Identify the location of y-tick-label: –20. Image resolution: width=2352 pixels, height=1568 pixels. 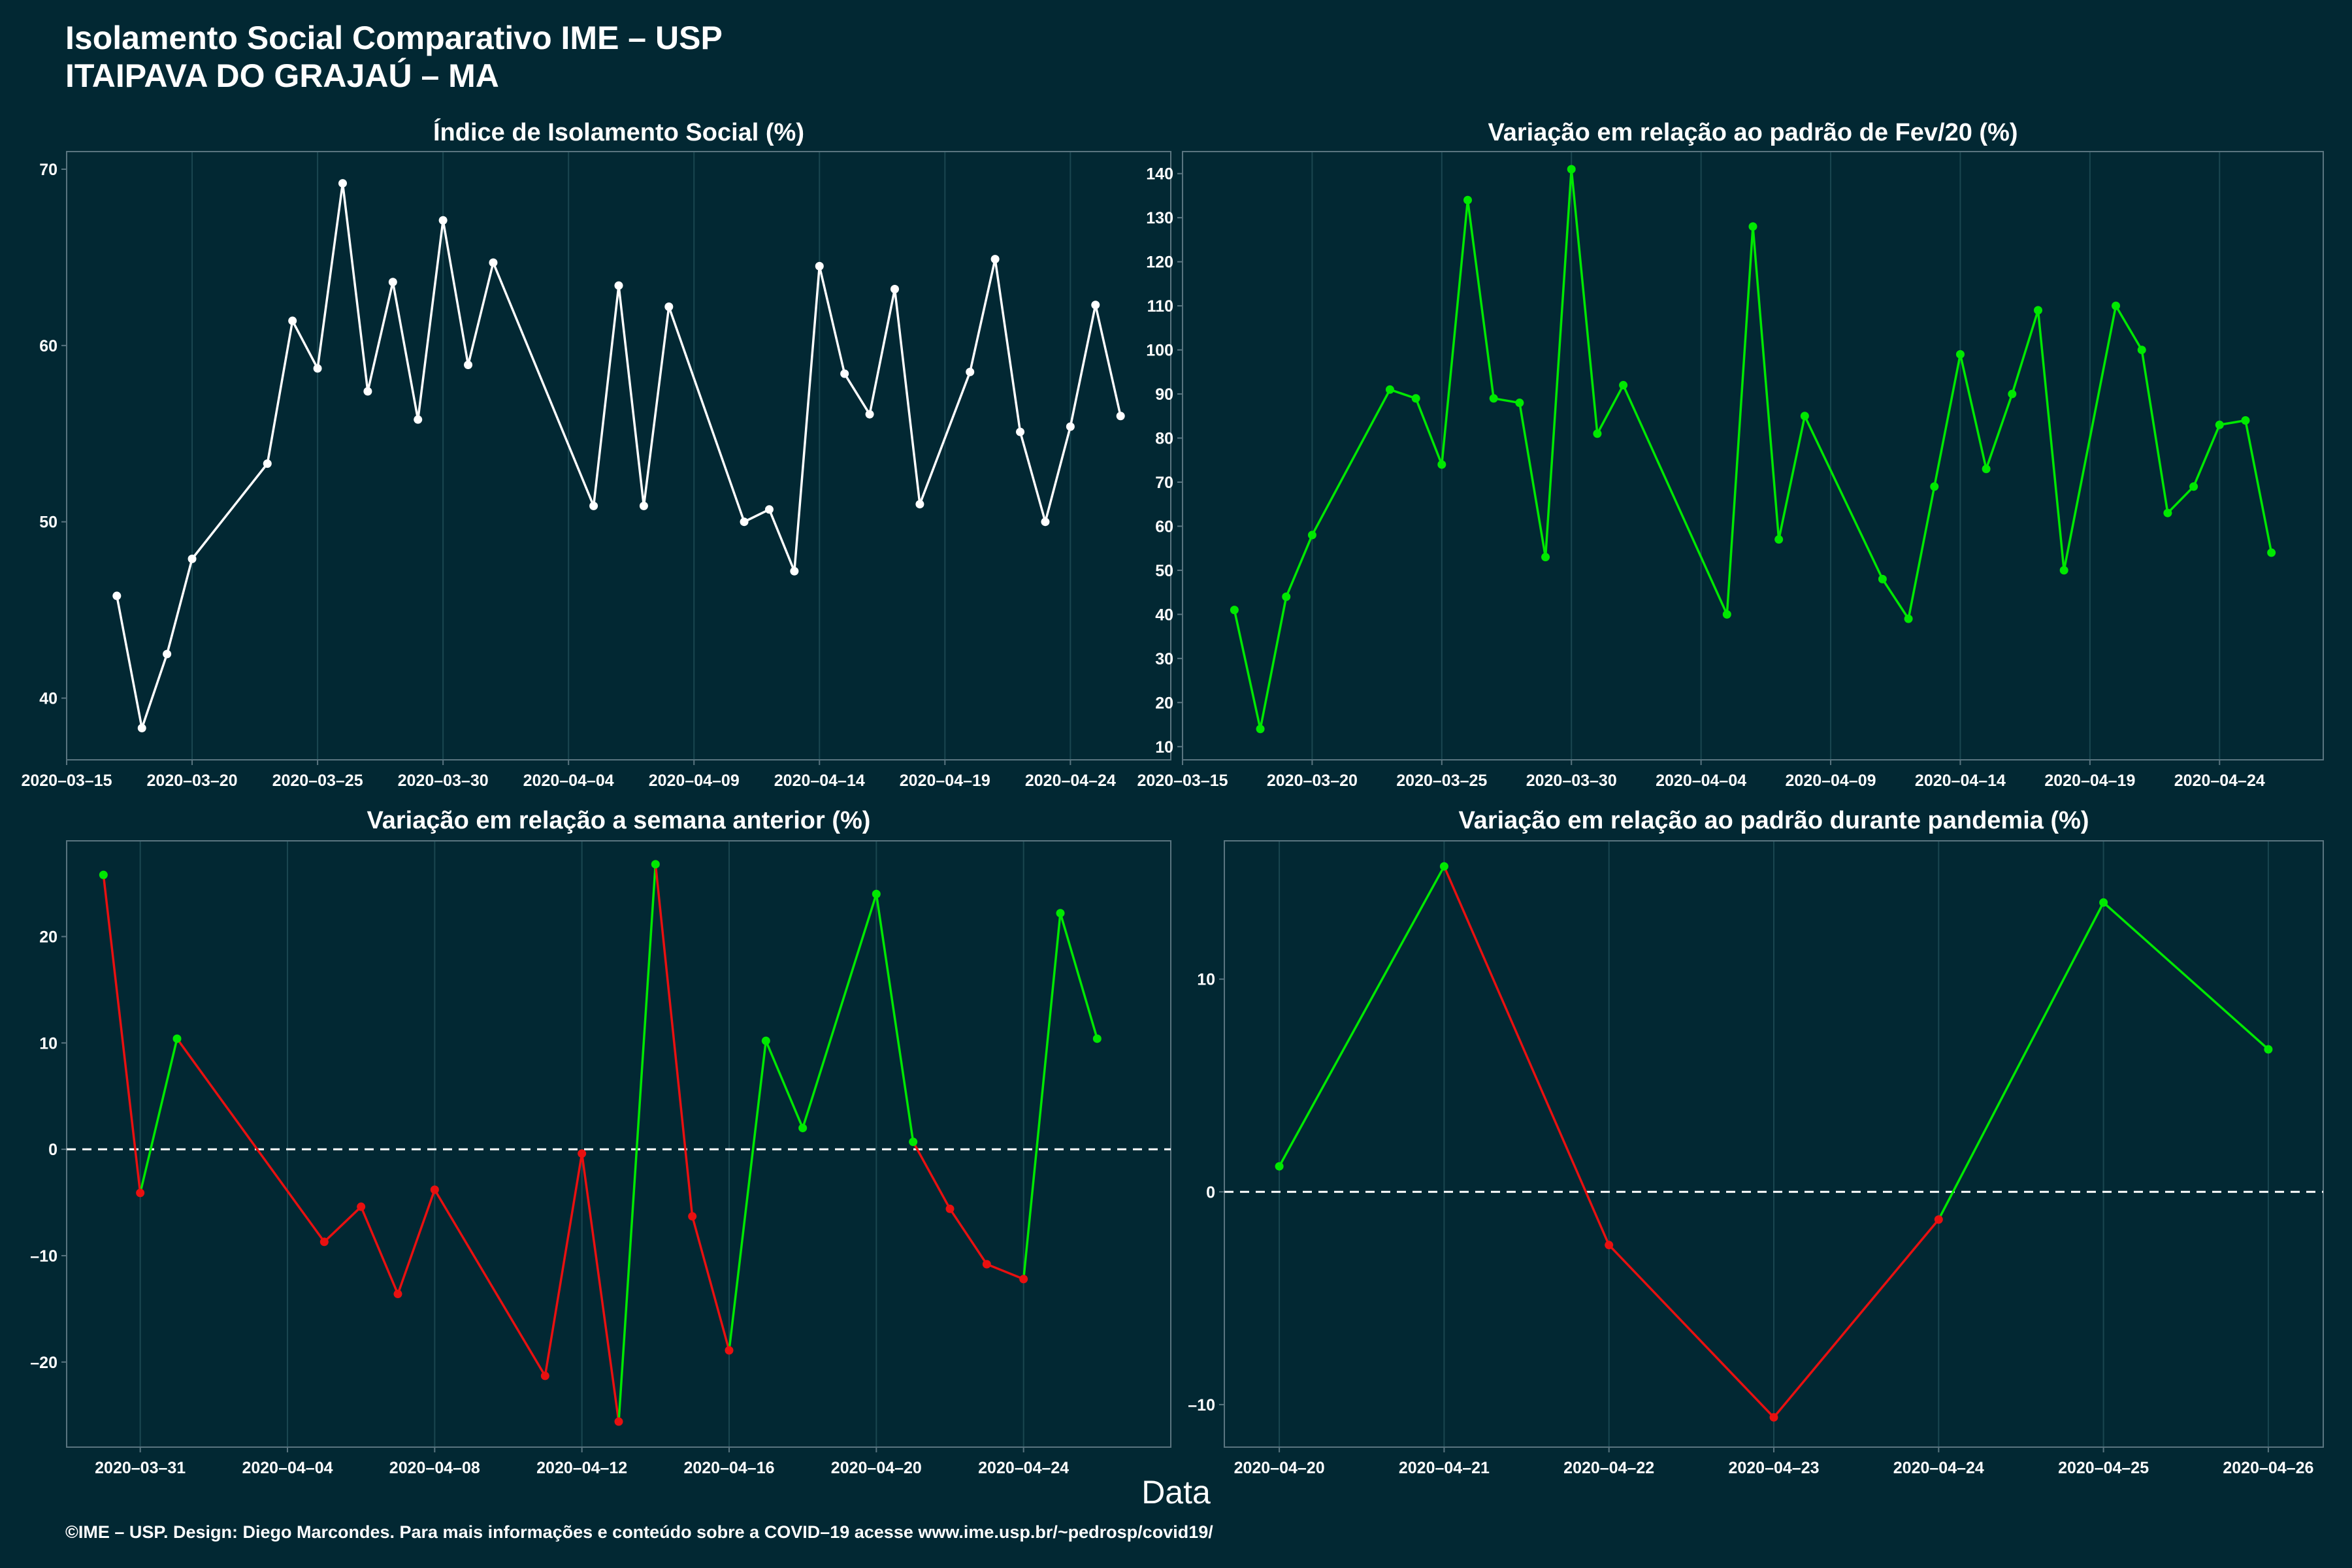
(43, 1363).